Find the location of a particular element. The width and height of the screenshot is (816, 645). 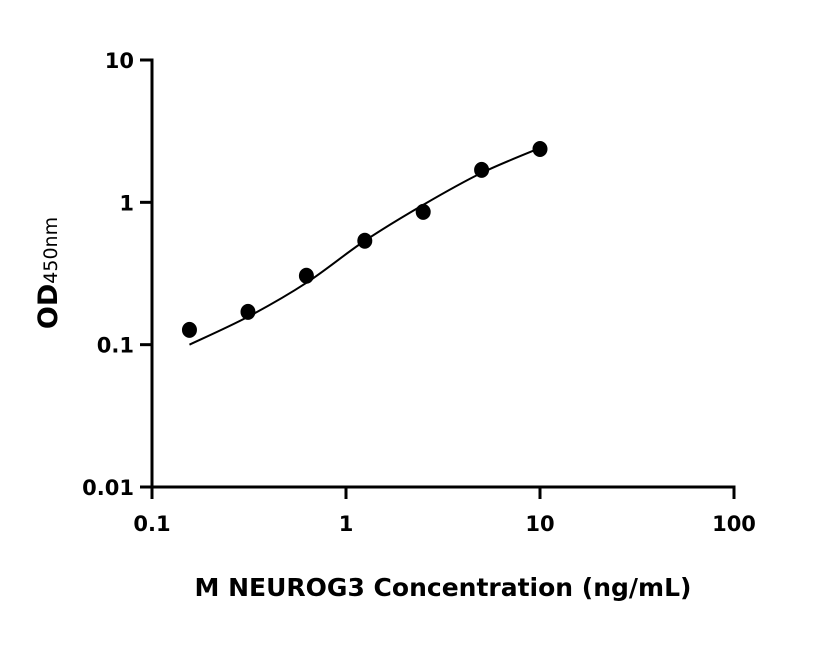

y-axis-label-main: OD is located at coordinates (48, 306).